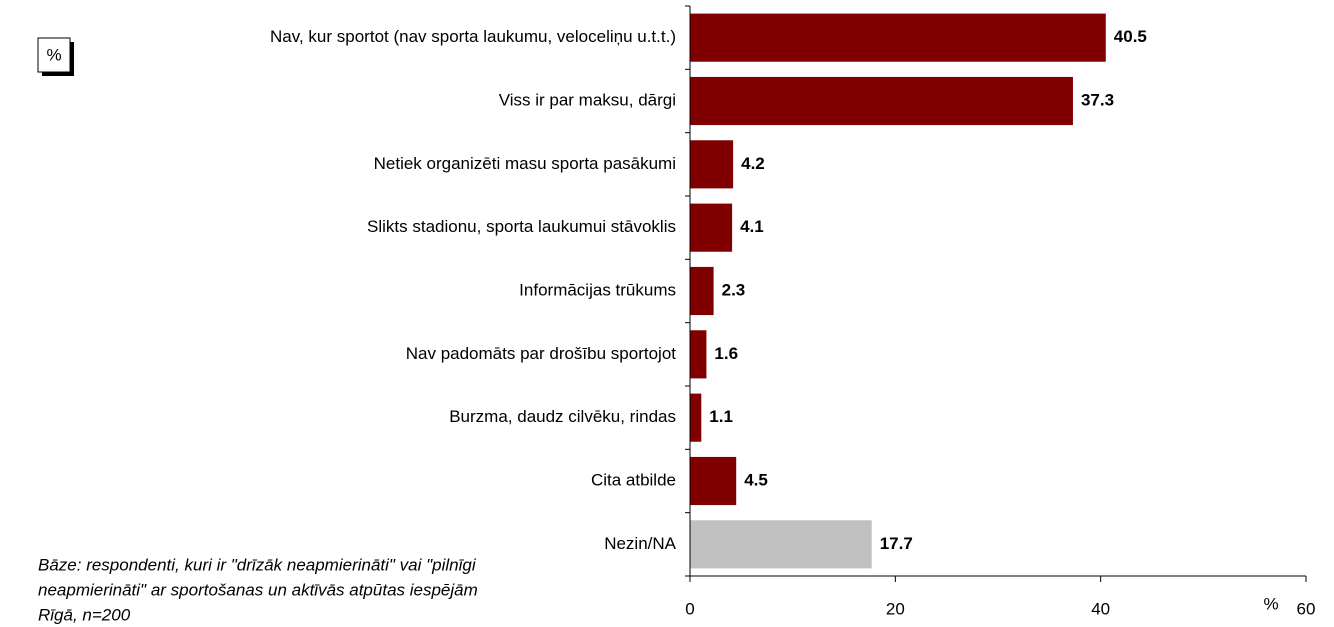  I want to click on category-label: Cita atbilde, so click(633, 479).